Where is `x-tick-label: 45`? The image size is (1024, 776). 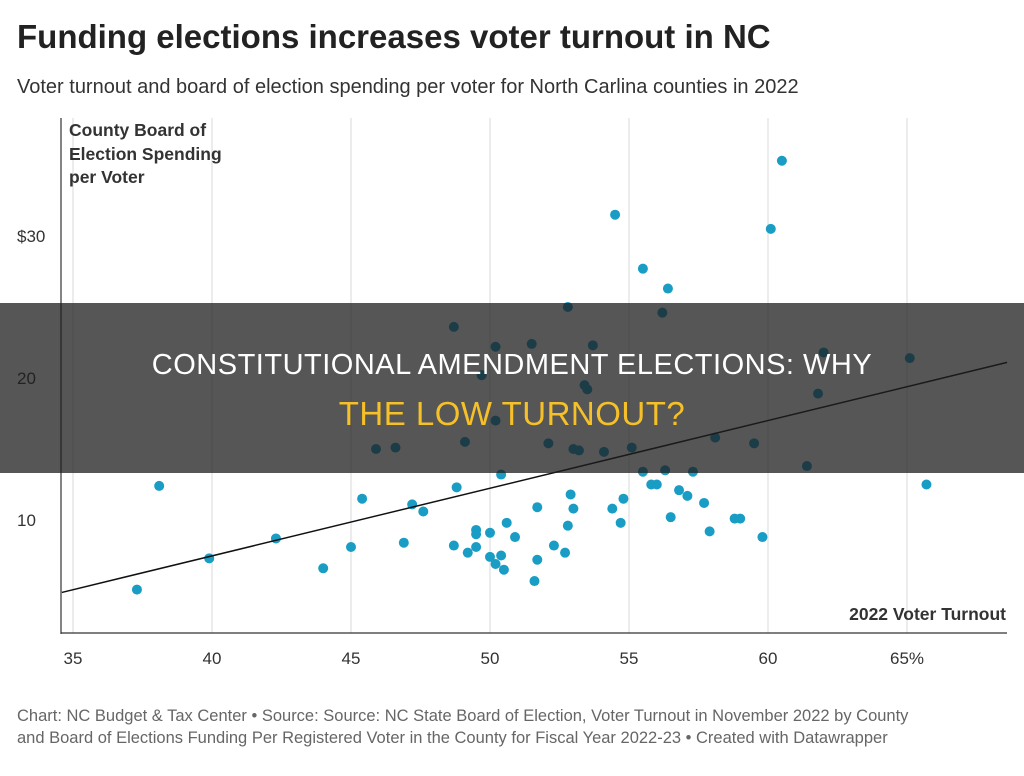 x-tick-label: 45 is located at coordinates (351, 658).